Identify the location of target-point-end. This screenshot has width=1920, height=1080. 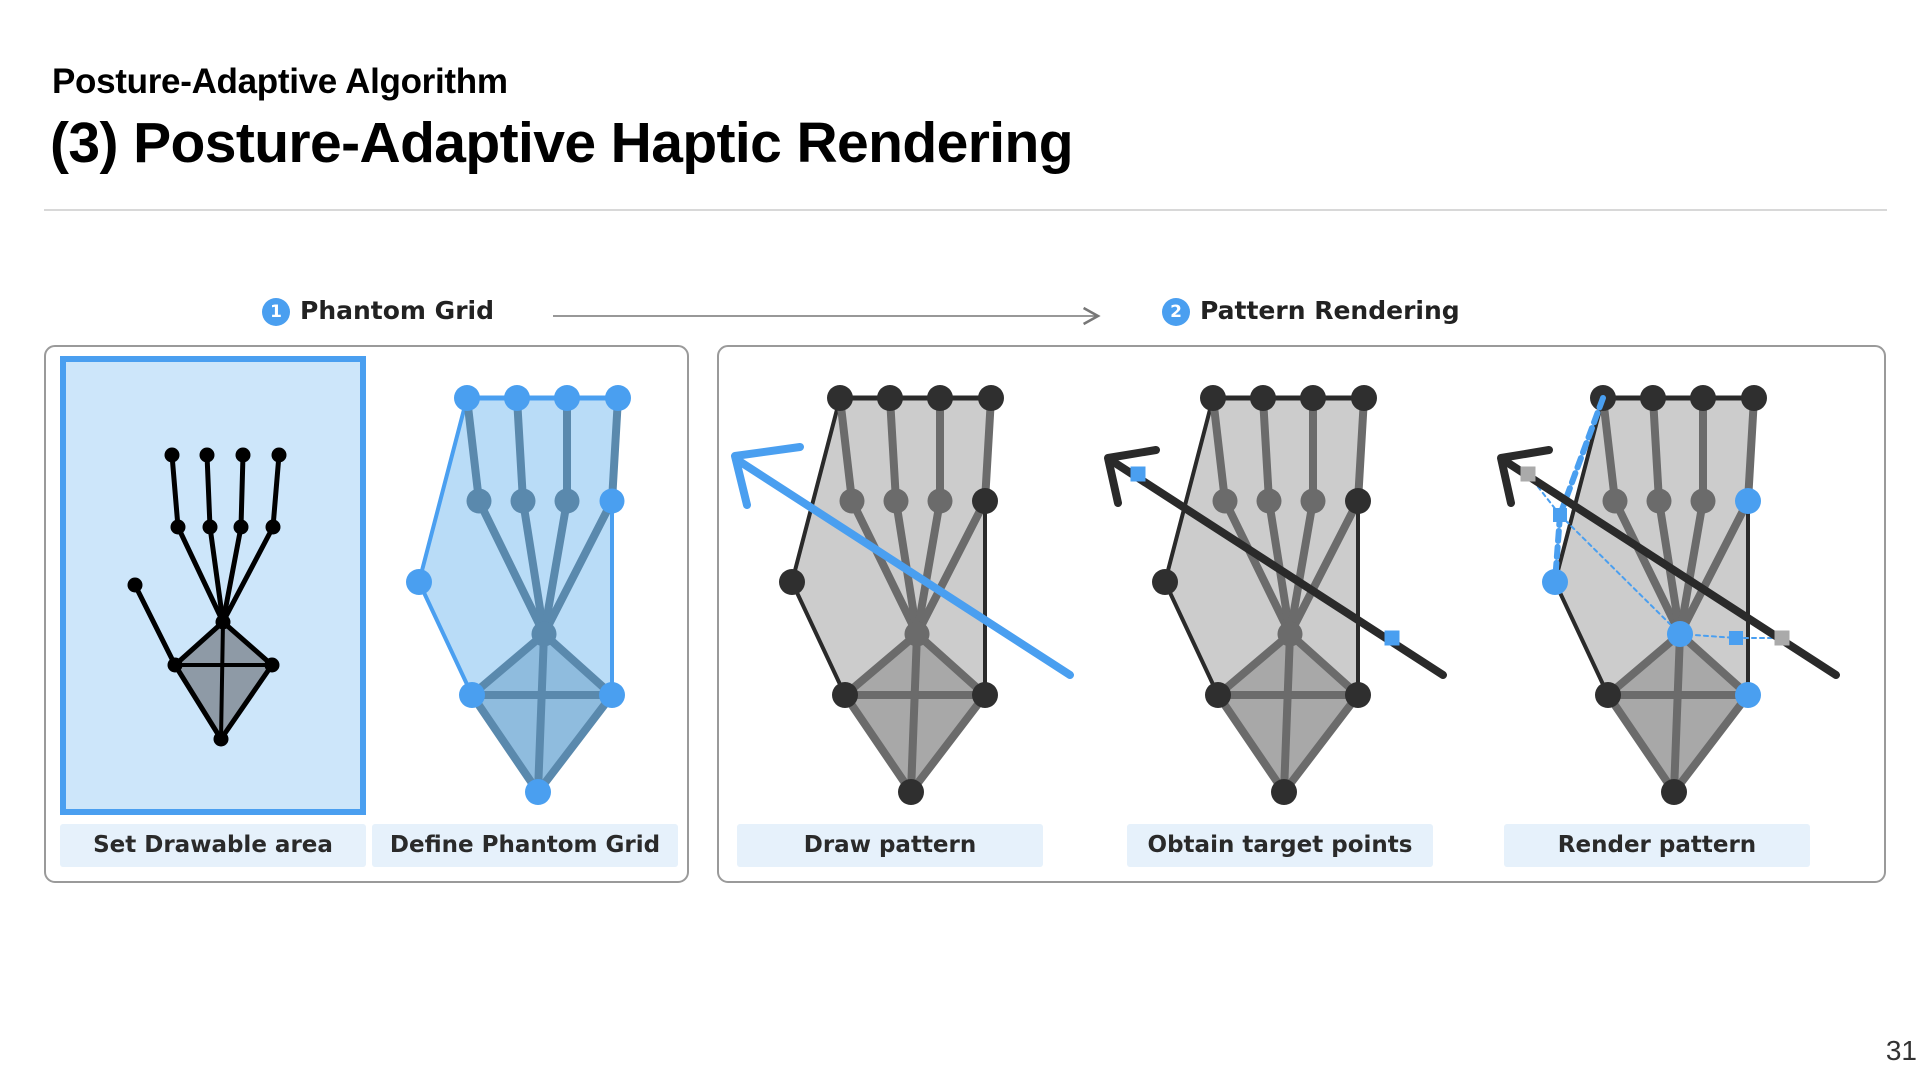
(1392, 638).